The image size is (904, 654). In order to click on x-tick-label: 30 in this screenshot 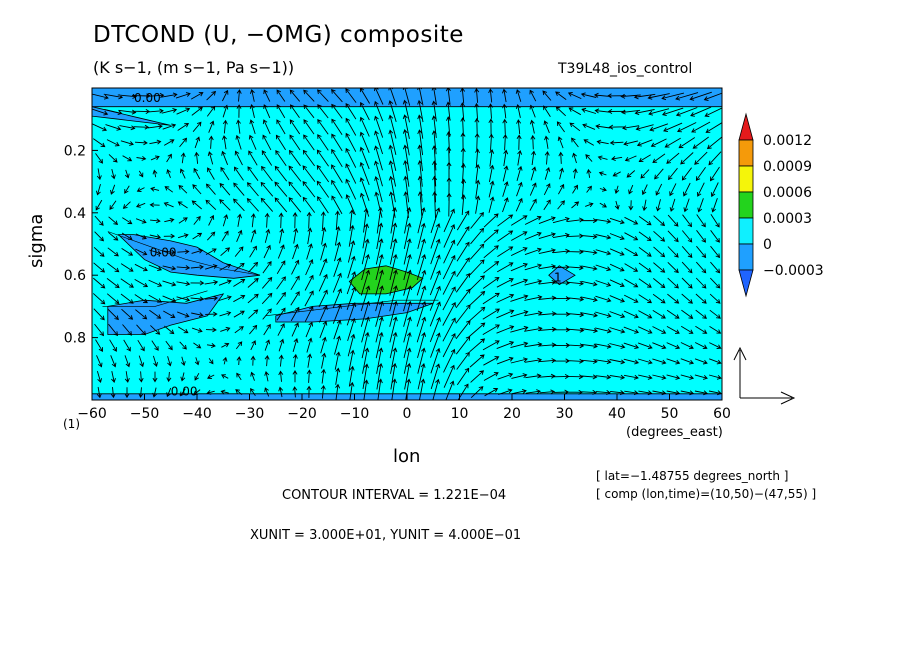, I will do `click(565, 414)`.